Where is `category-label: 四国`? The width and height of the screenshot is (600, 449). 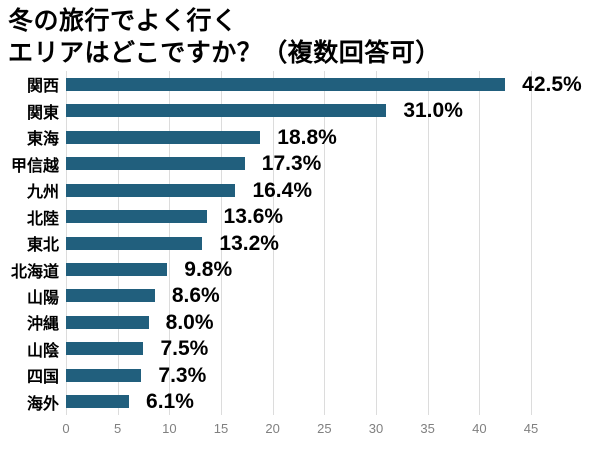
category-label: 四国 is located at coordinates (42, 378).